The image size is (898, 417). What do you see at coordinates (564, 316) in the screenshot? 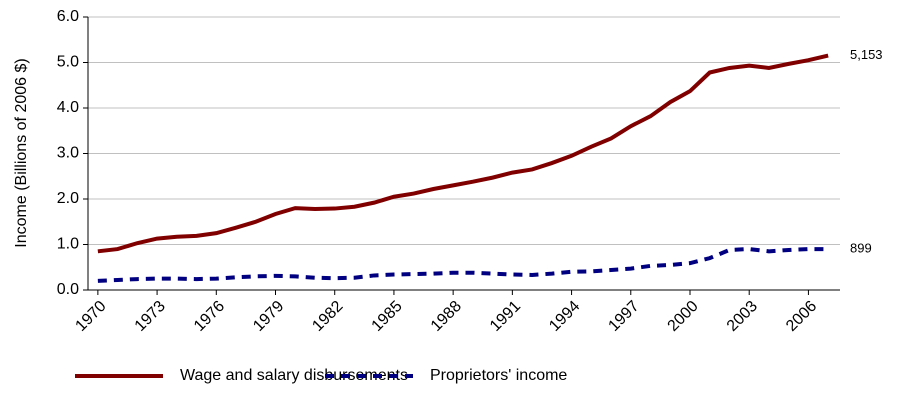
I see `x-tick-label: 1994` at bounding box center [564, 316].